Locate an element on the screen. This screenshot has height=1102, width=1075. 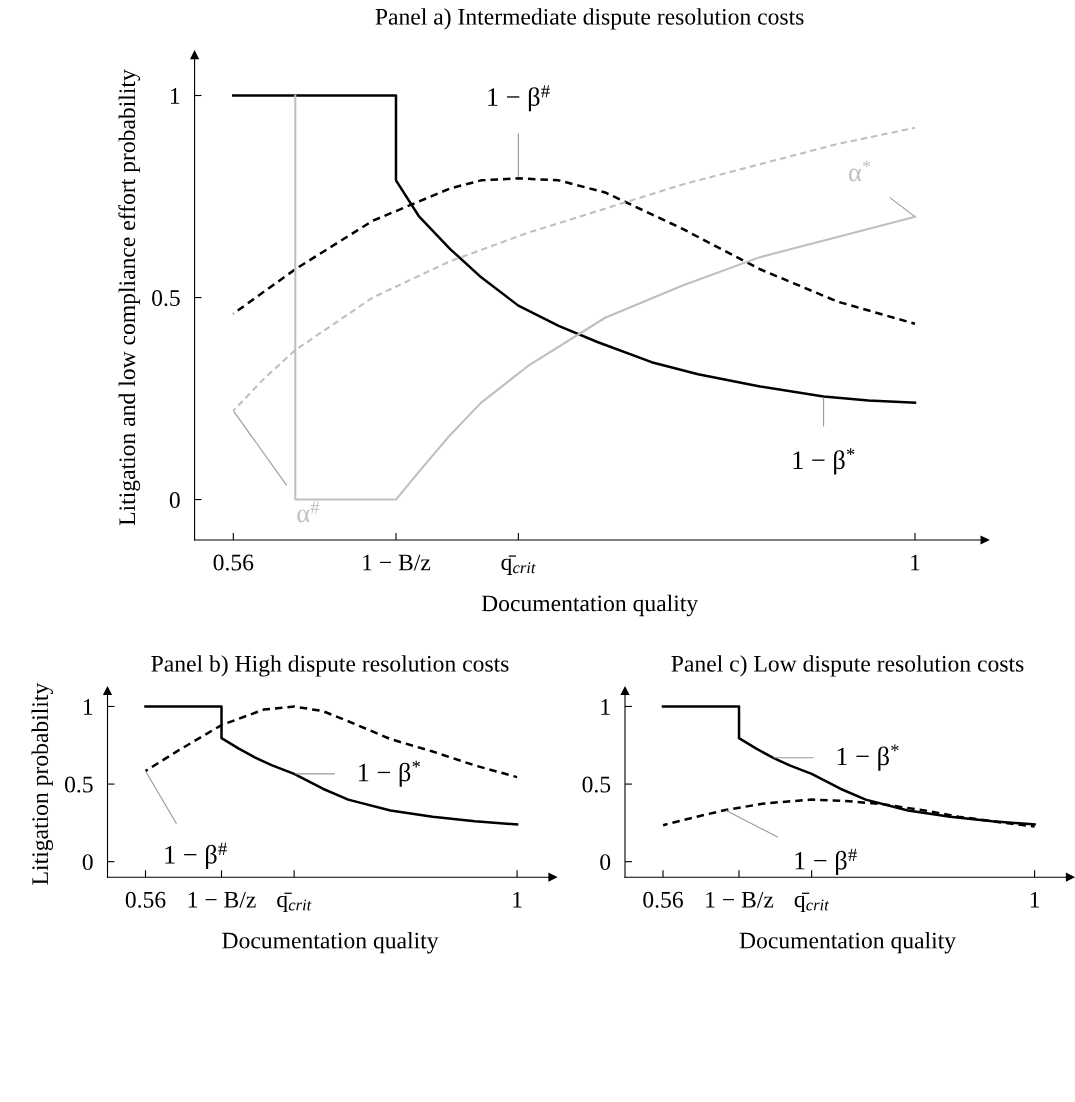
annotation: α$^{#}$ is located at coordinates (308, 512).